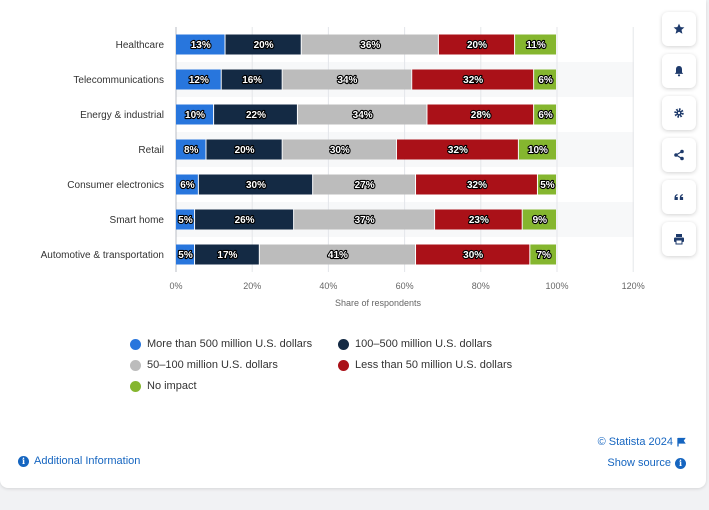  I want to click on category-label: Smart home, so click(137, 220).